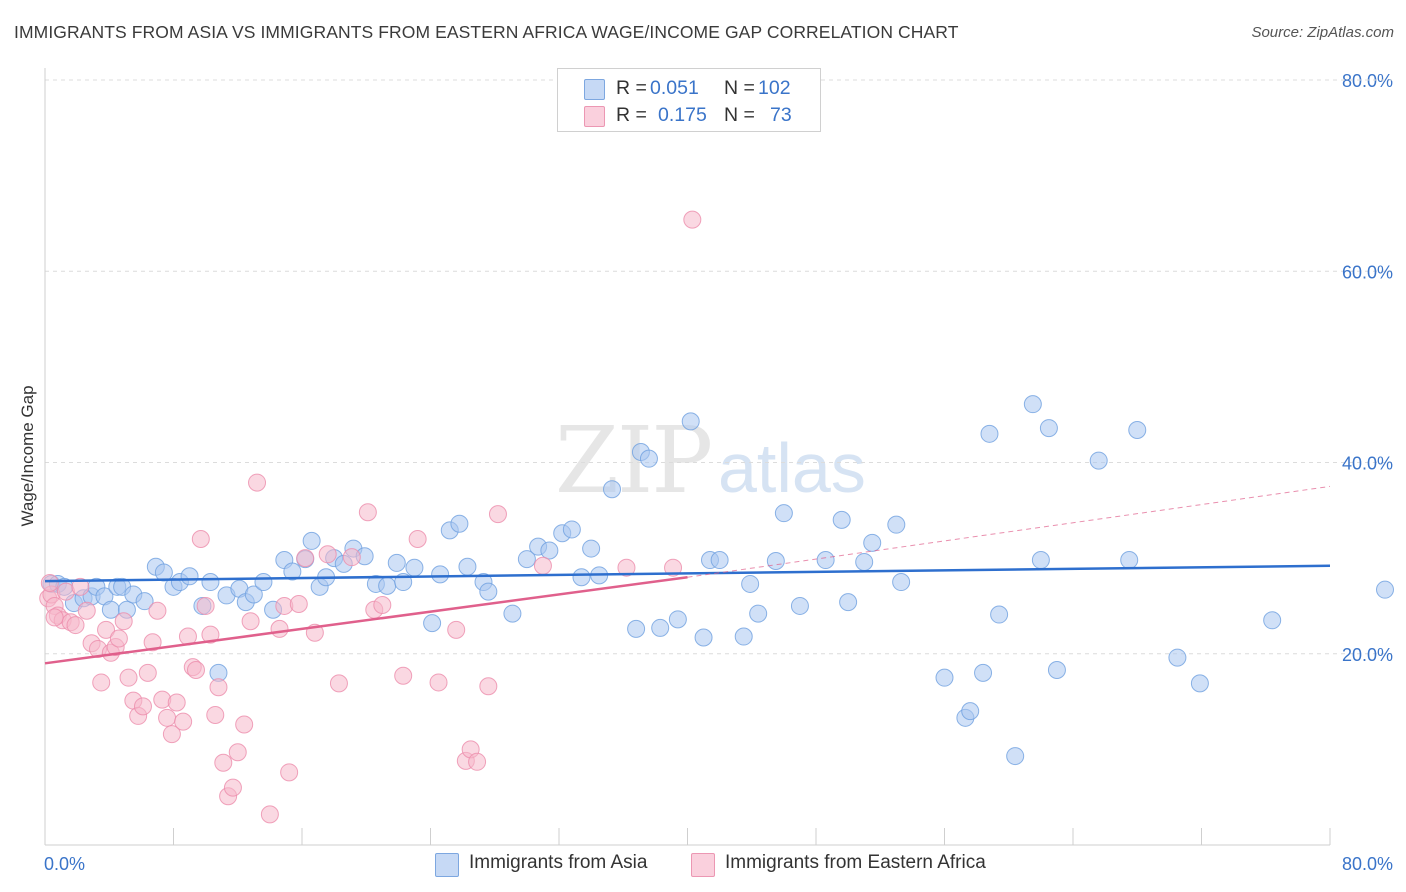 The width and height of the screenshot is (1406, 892). What do you see at coordinates (1367, 464) in the screenshot?
I see `y-tick-label: 40.0%` at bounding box center [1367, 464].